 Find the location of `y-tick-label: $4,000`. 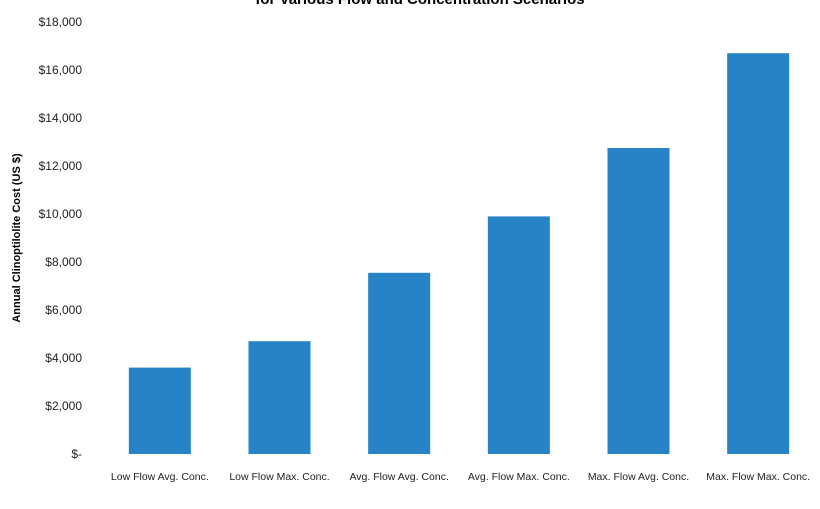

y-tick-label: $4,000 is located at coordinates (63, 358).